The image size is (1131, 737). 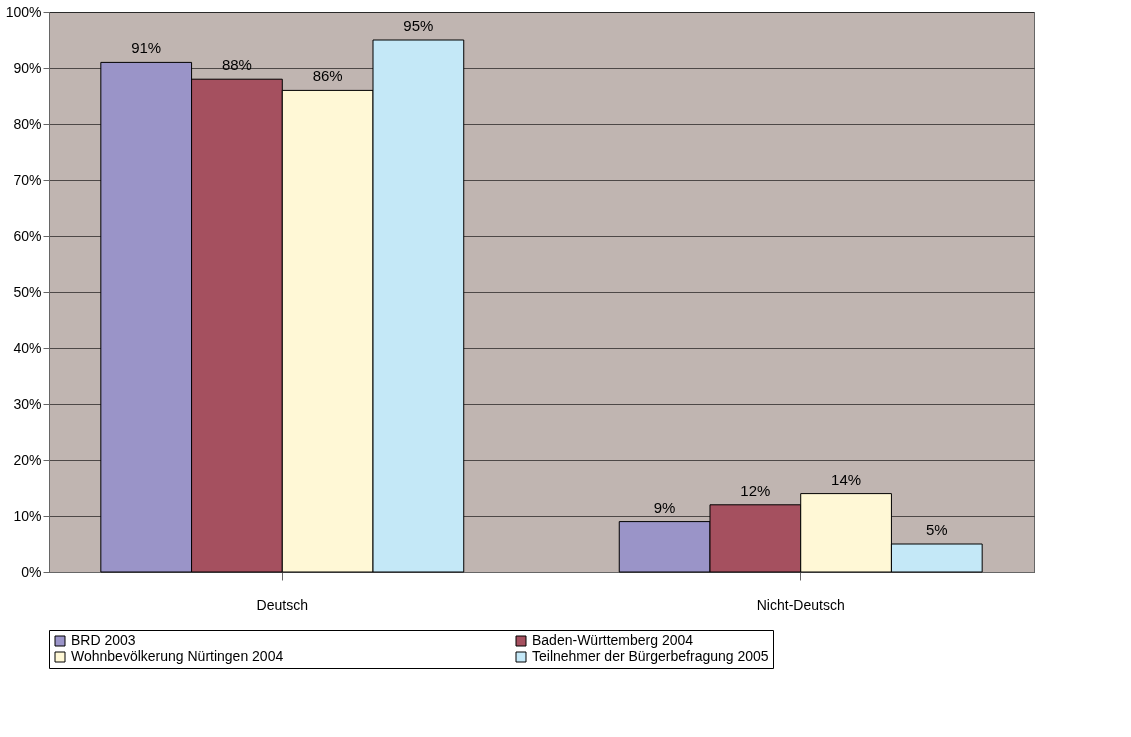 I want to click on data-label: 5%, so click(x=936, y=529).